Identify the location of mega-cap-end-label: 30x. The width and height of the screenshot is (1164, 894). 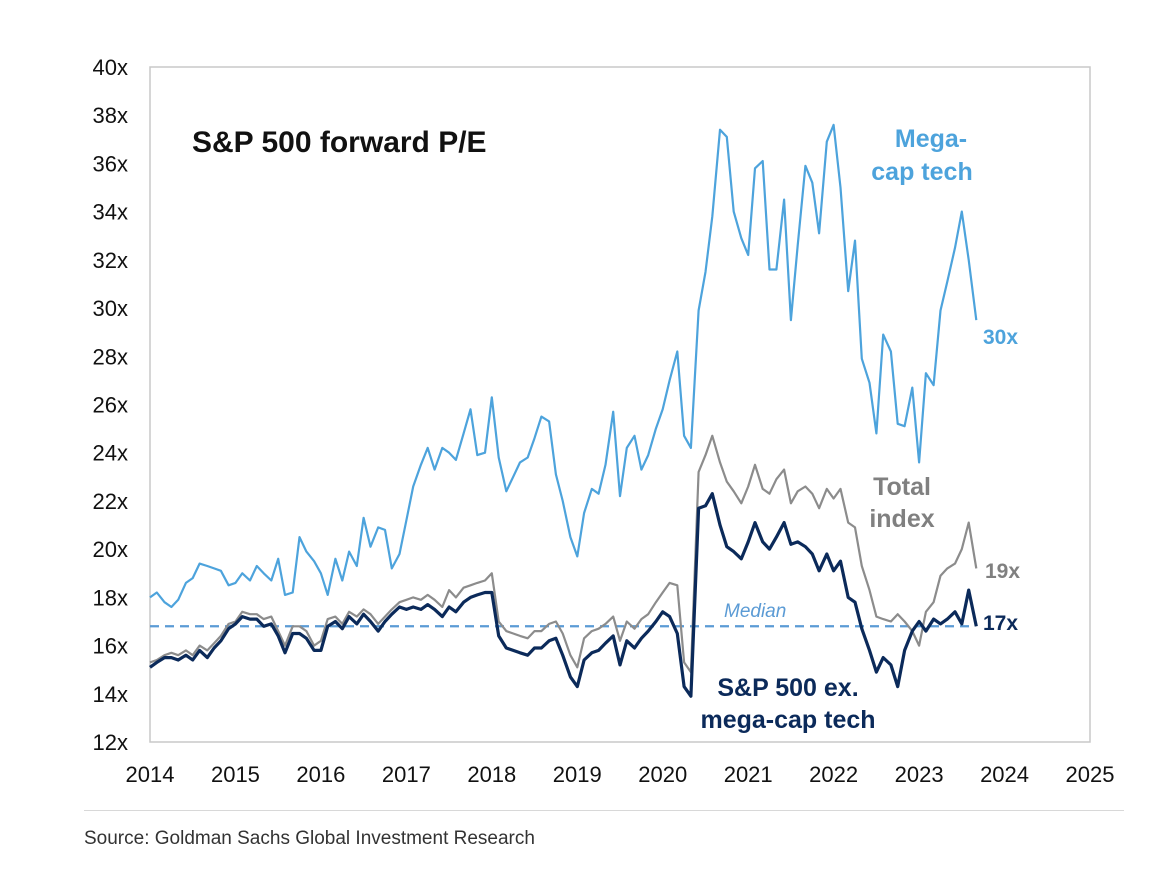
(1000, 337).